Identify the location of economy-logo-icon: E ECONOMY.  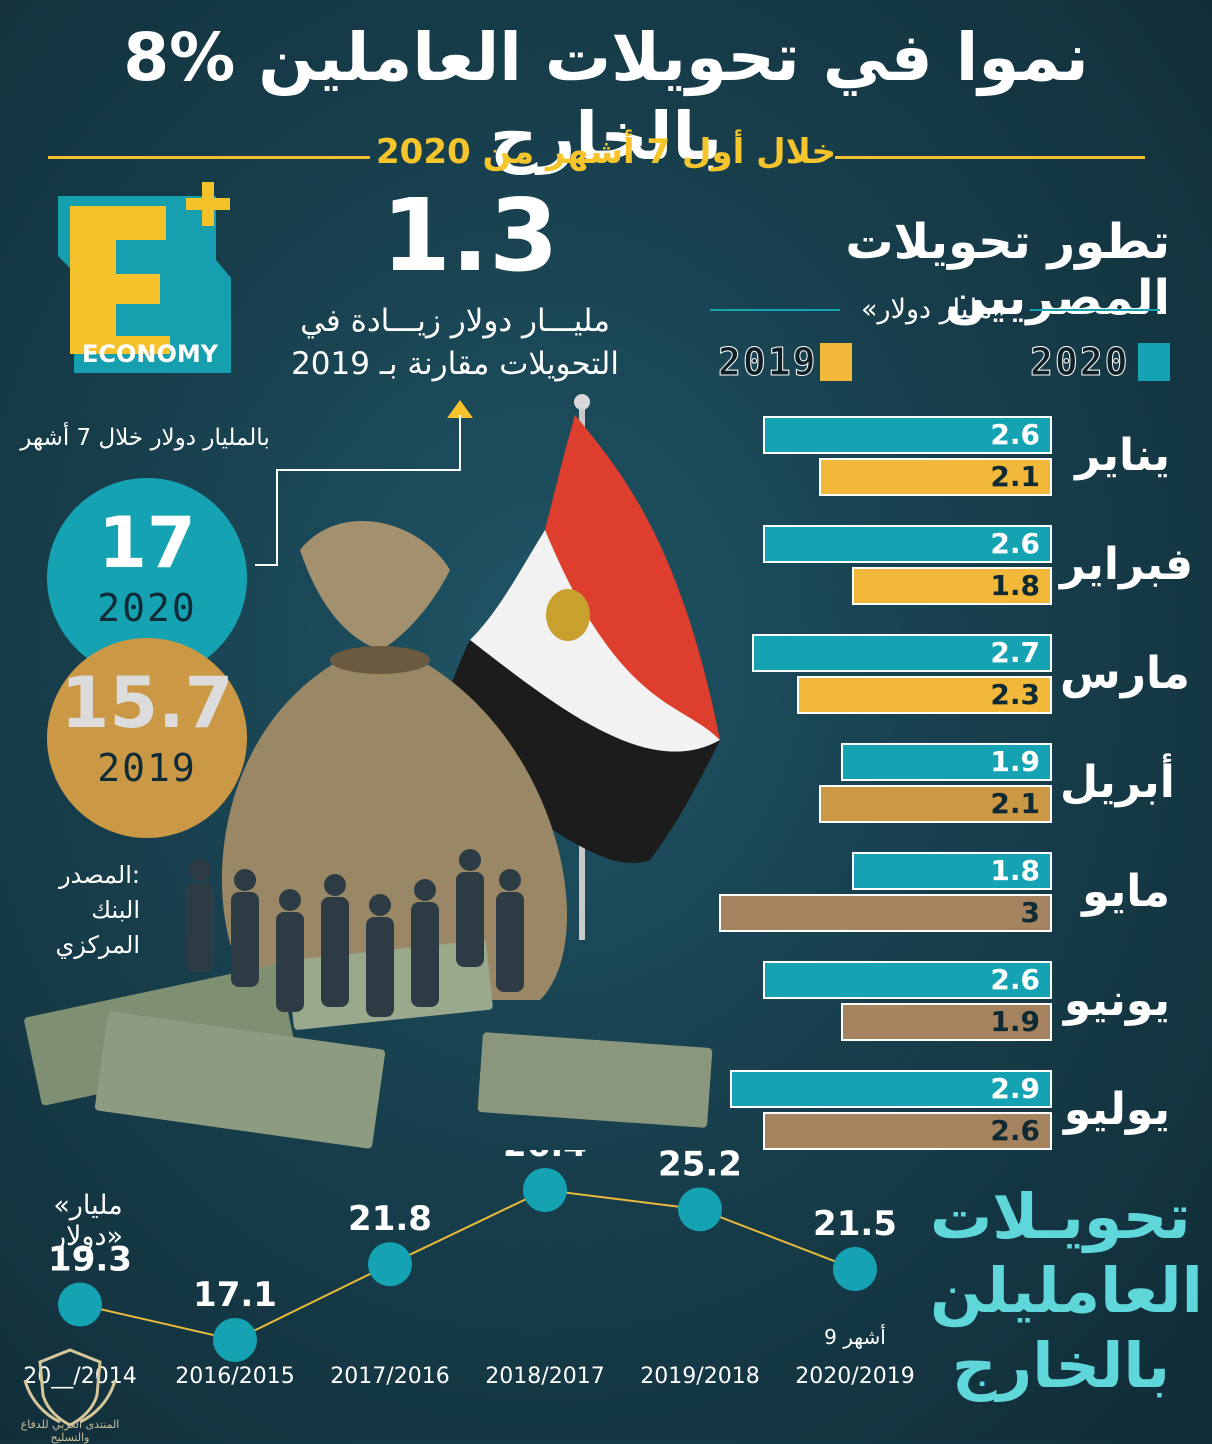
(144, 275).